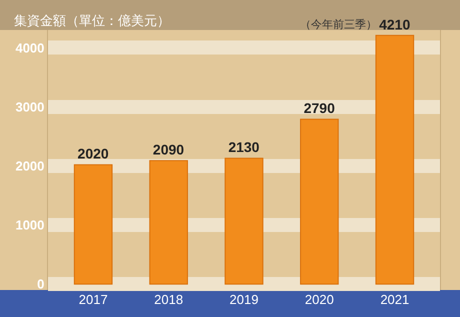  Describe the element at coordinates (244, 299) in the screenshot. I see `x-tick-label: 2019` at that location.